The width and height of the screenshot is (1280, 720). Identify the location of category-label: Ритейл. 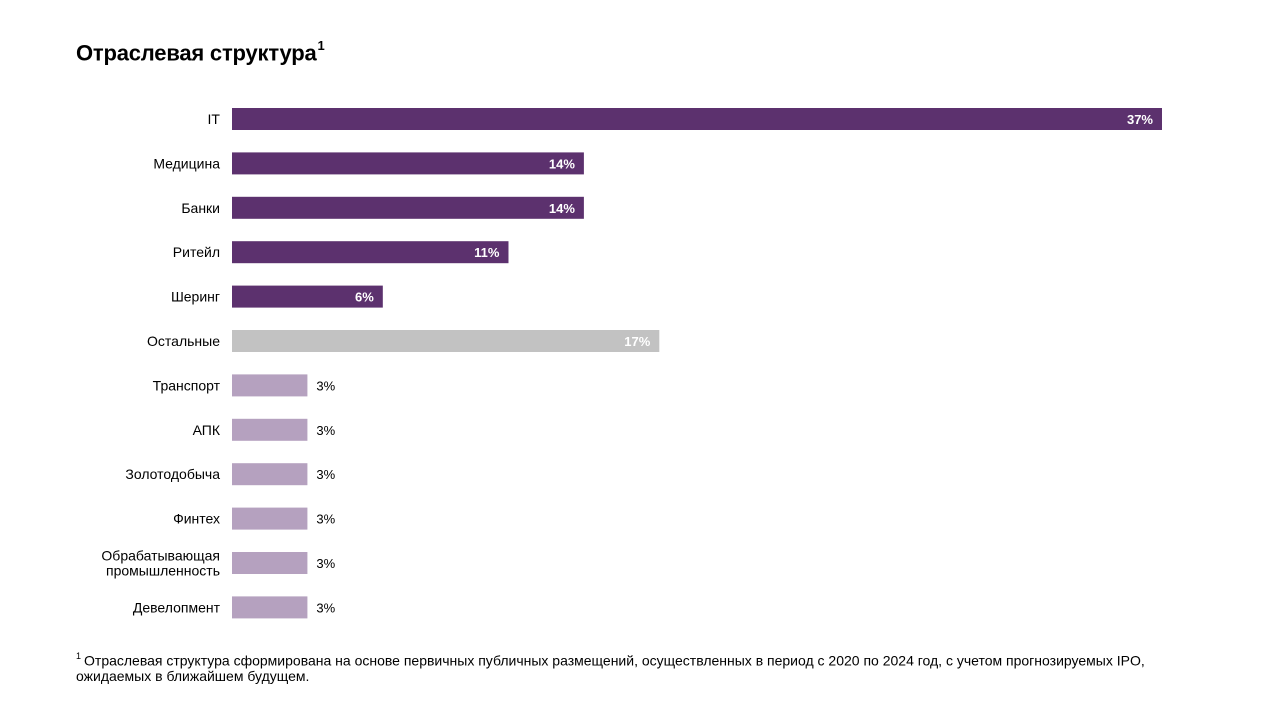
(196, 252).